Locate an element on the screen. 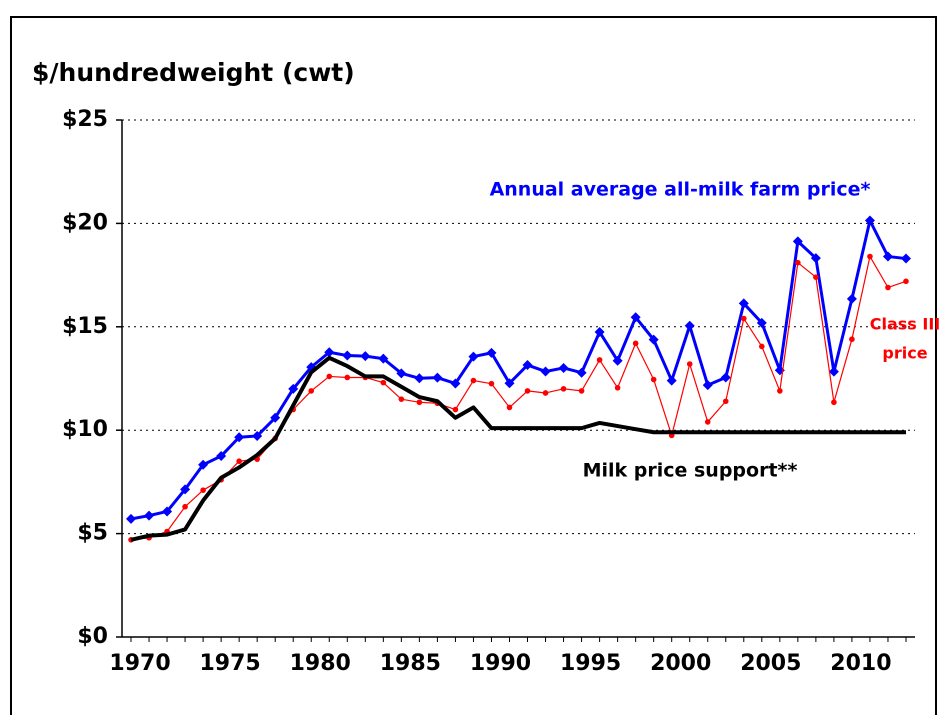  annotation: price is located at coordinates (904, 353).